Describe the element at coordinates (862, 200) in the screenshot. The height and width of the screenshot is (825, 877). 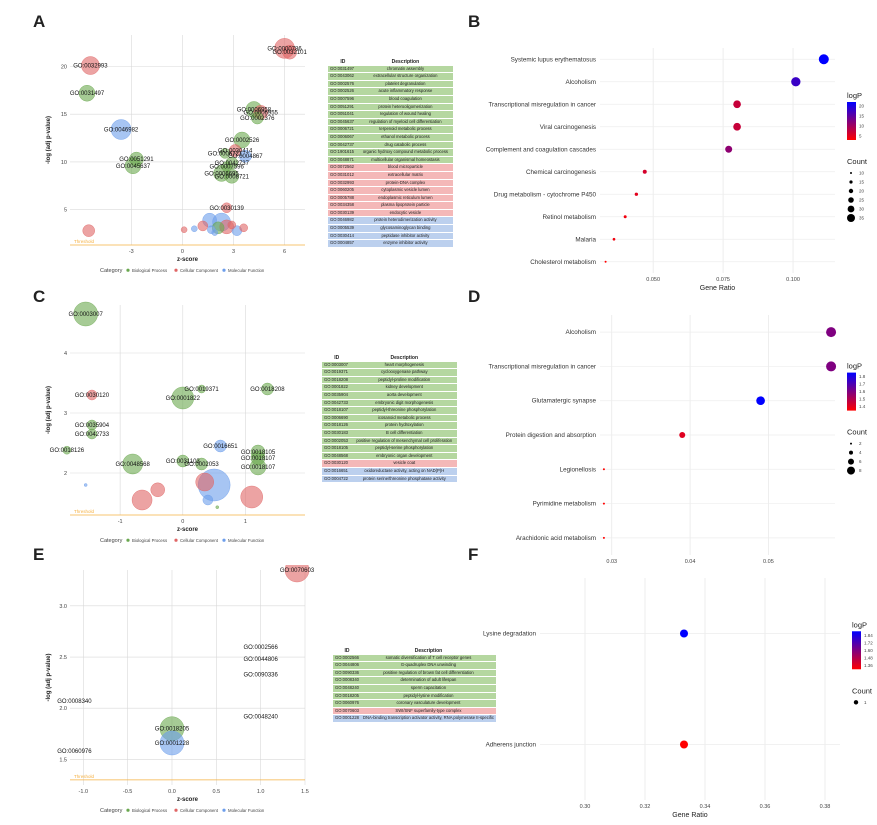
I see `count-legend-label: 25` at that location.